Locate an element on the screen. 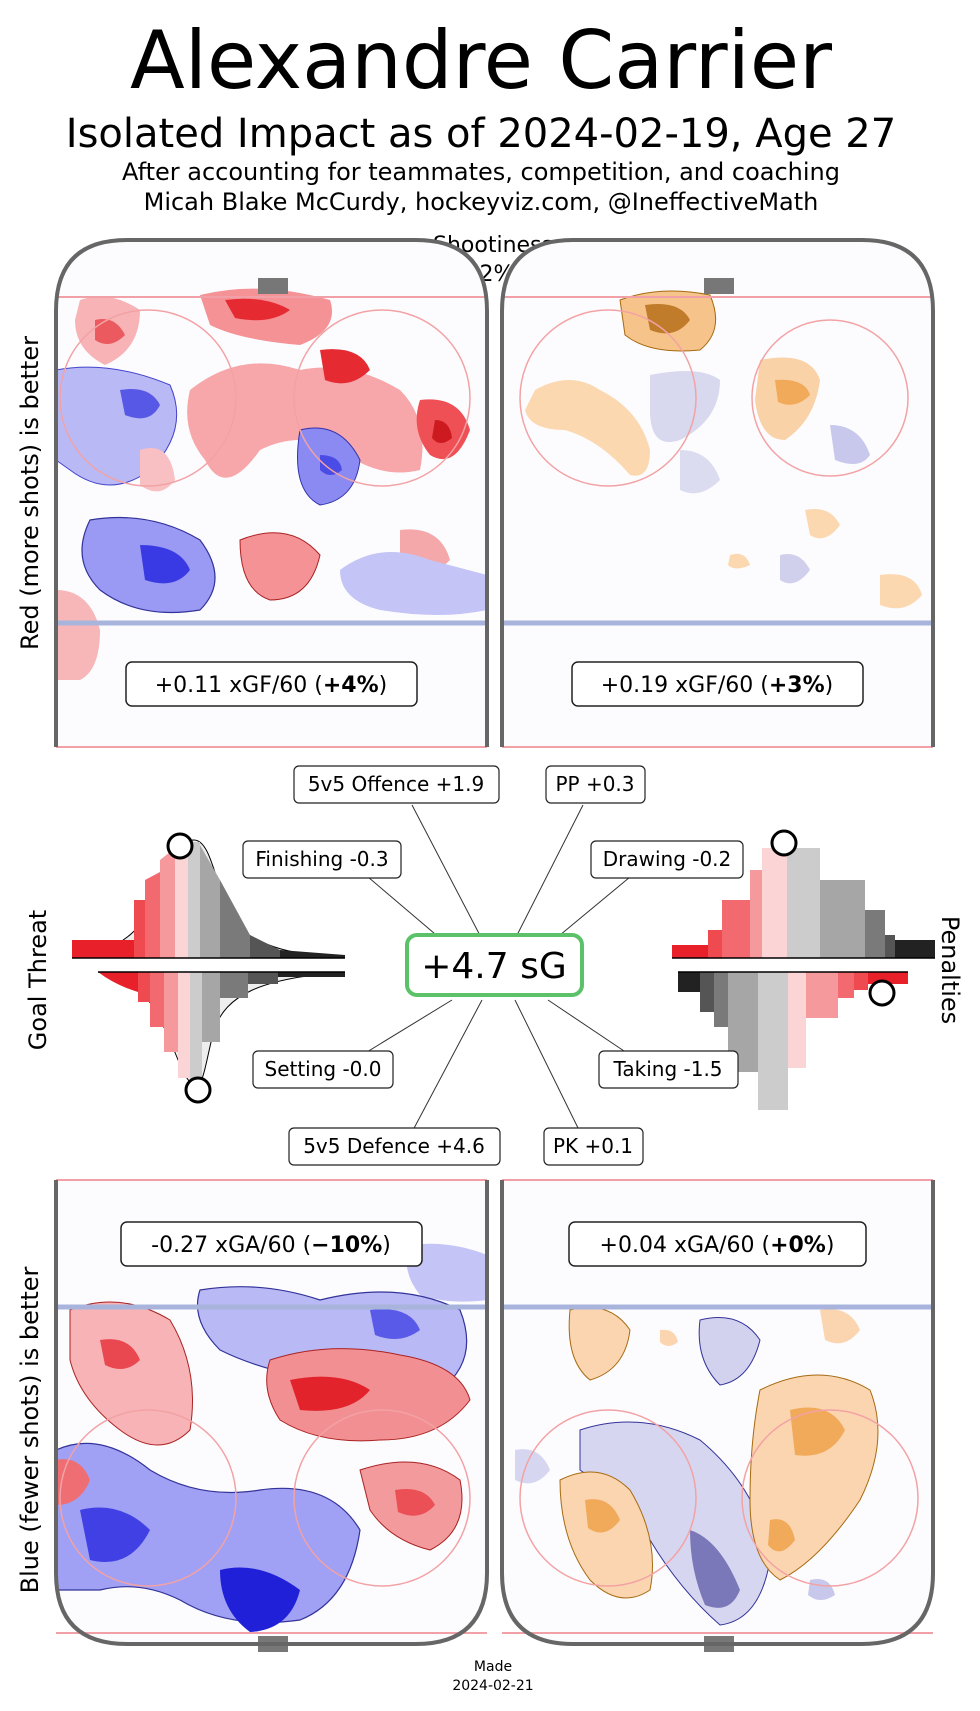  goal-threat-distribution is located at coordinates (208, 968).